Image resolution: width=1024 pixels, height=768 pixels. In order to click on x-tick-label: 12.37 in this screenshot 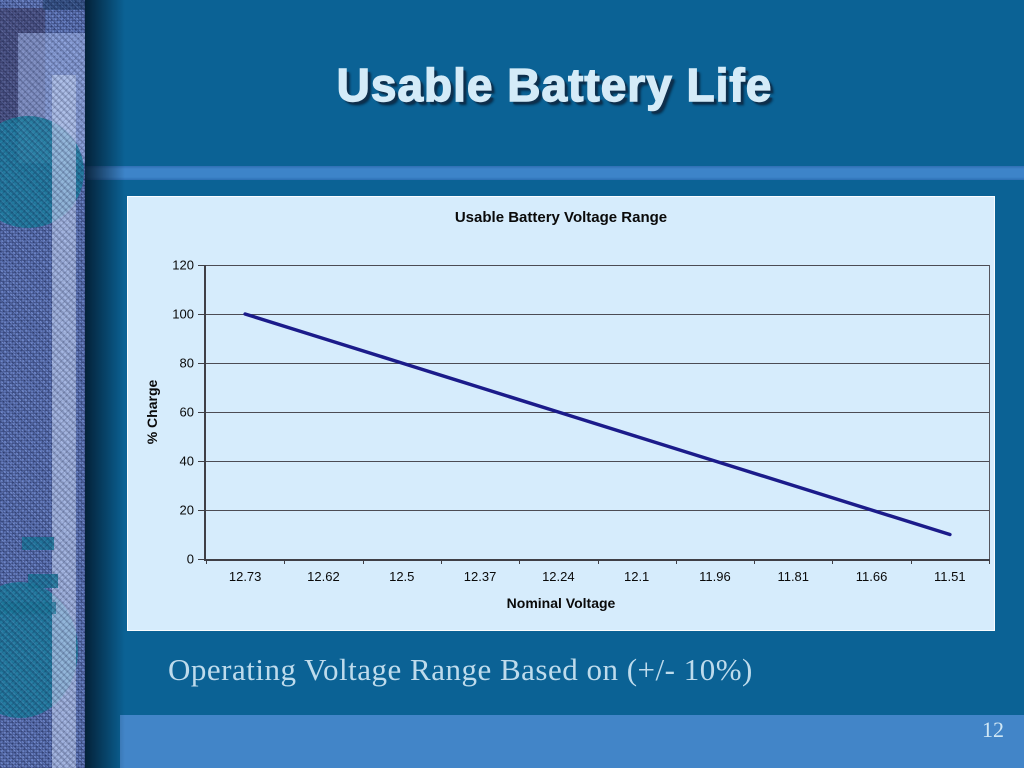, I will do `click(480, 576)`.